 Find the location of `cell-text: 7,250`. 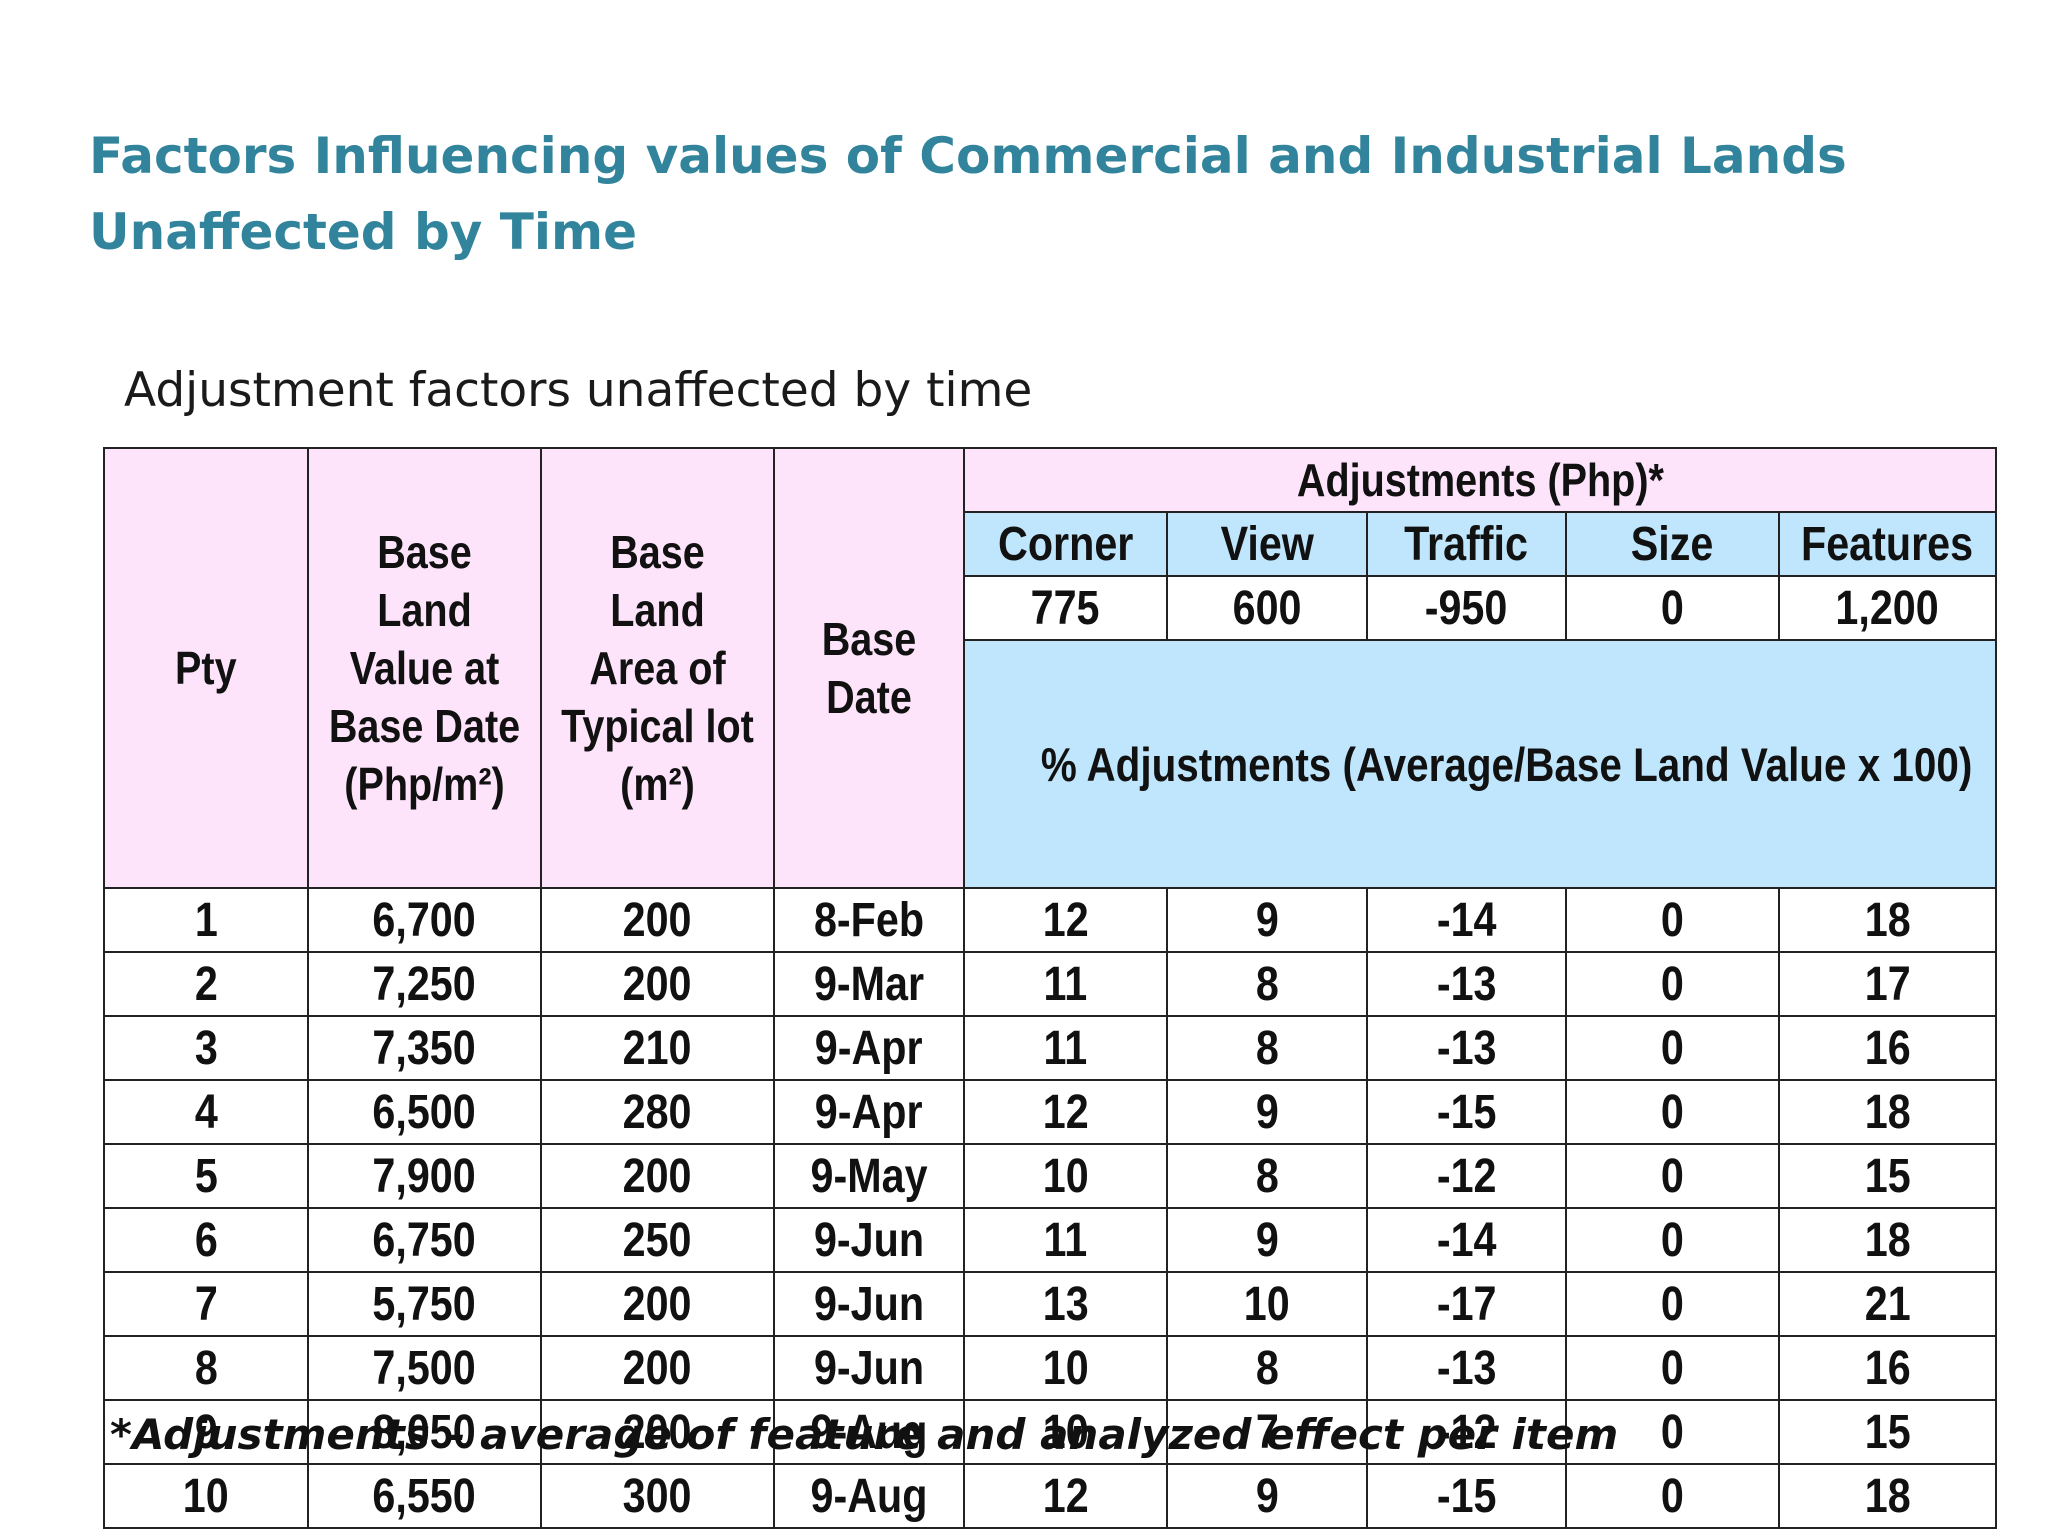

cell-text: 7,250 is located at coordinates (424, 984).